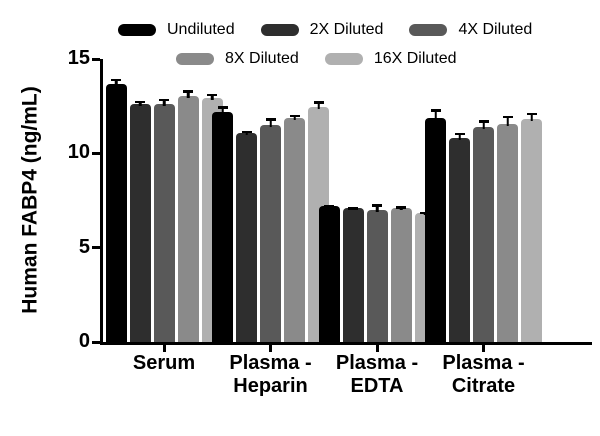  What do you see at coordinates (84, 341) in the screenshot?
I see `y-tick-label: 0` at bounding box center [84, 341].